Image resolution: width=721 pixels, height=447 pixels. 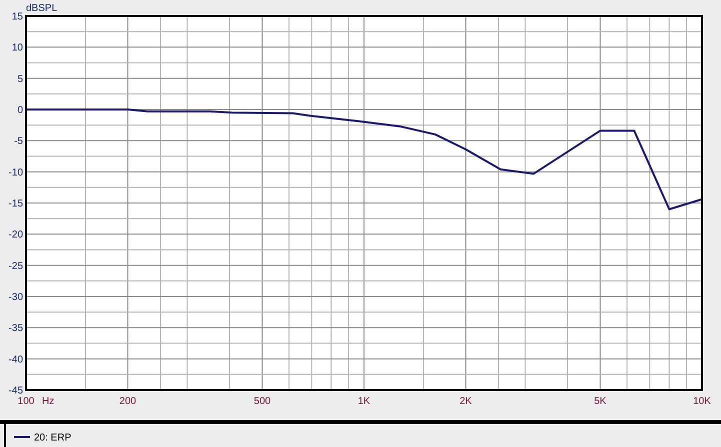 I want to click on y-tick-label: -20, so click(x=16, y=235).